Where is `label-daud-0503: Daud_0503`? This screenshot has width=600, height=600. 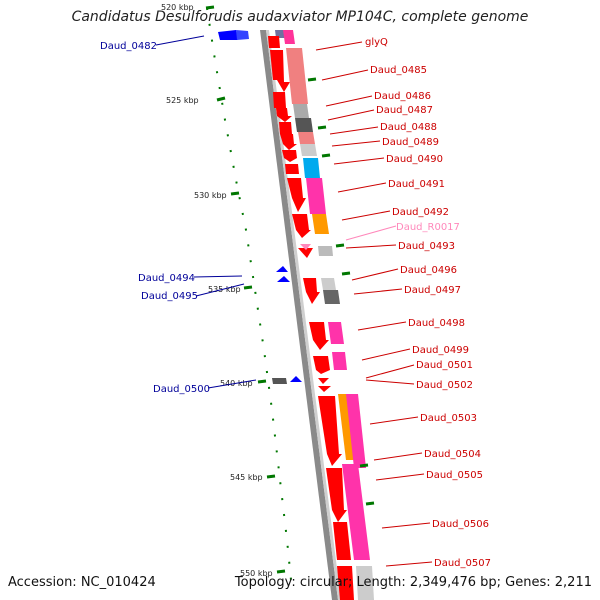 label-daud-0503: Daud_0503 is located at coordinates (448, 418).